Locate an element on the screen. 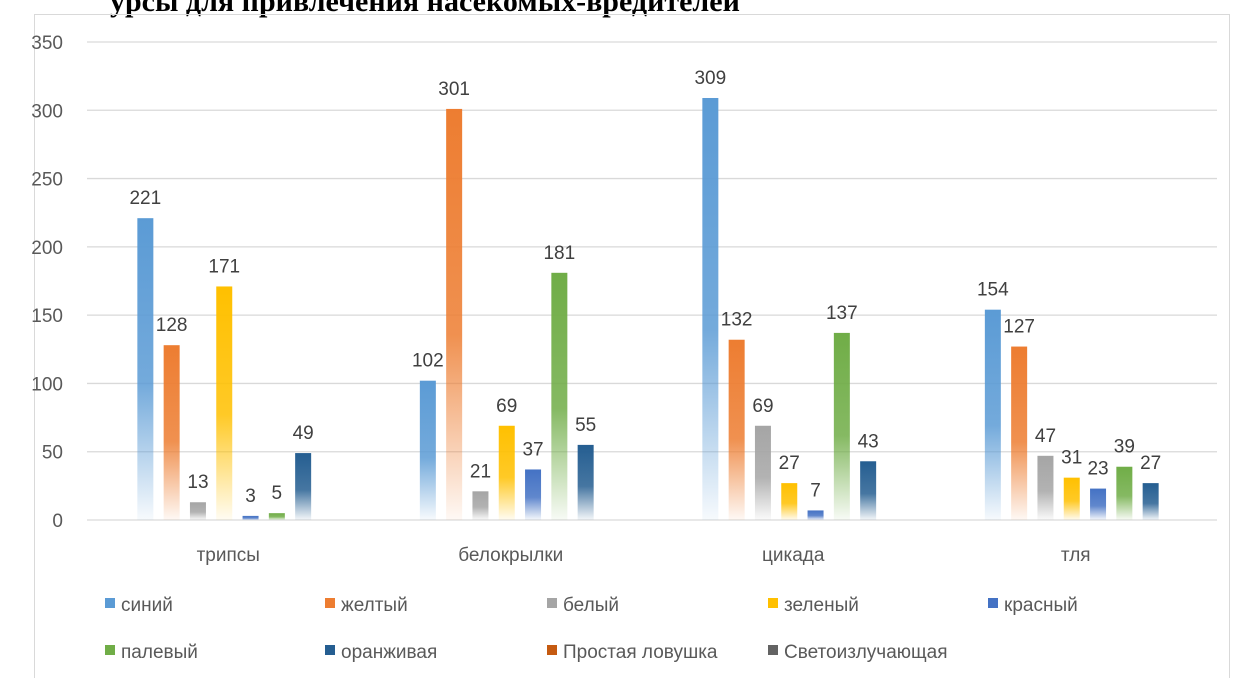  x-tick-label: цикада is located at coordinates (793, 555).